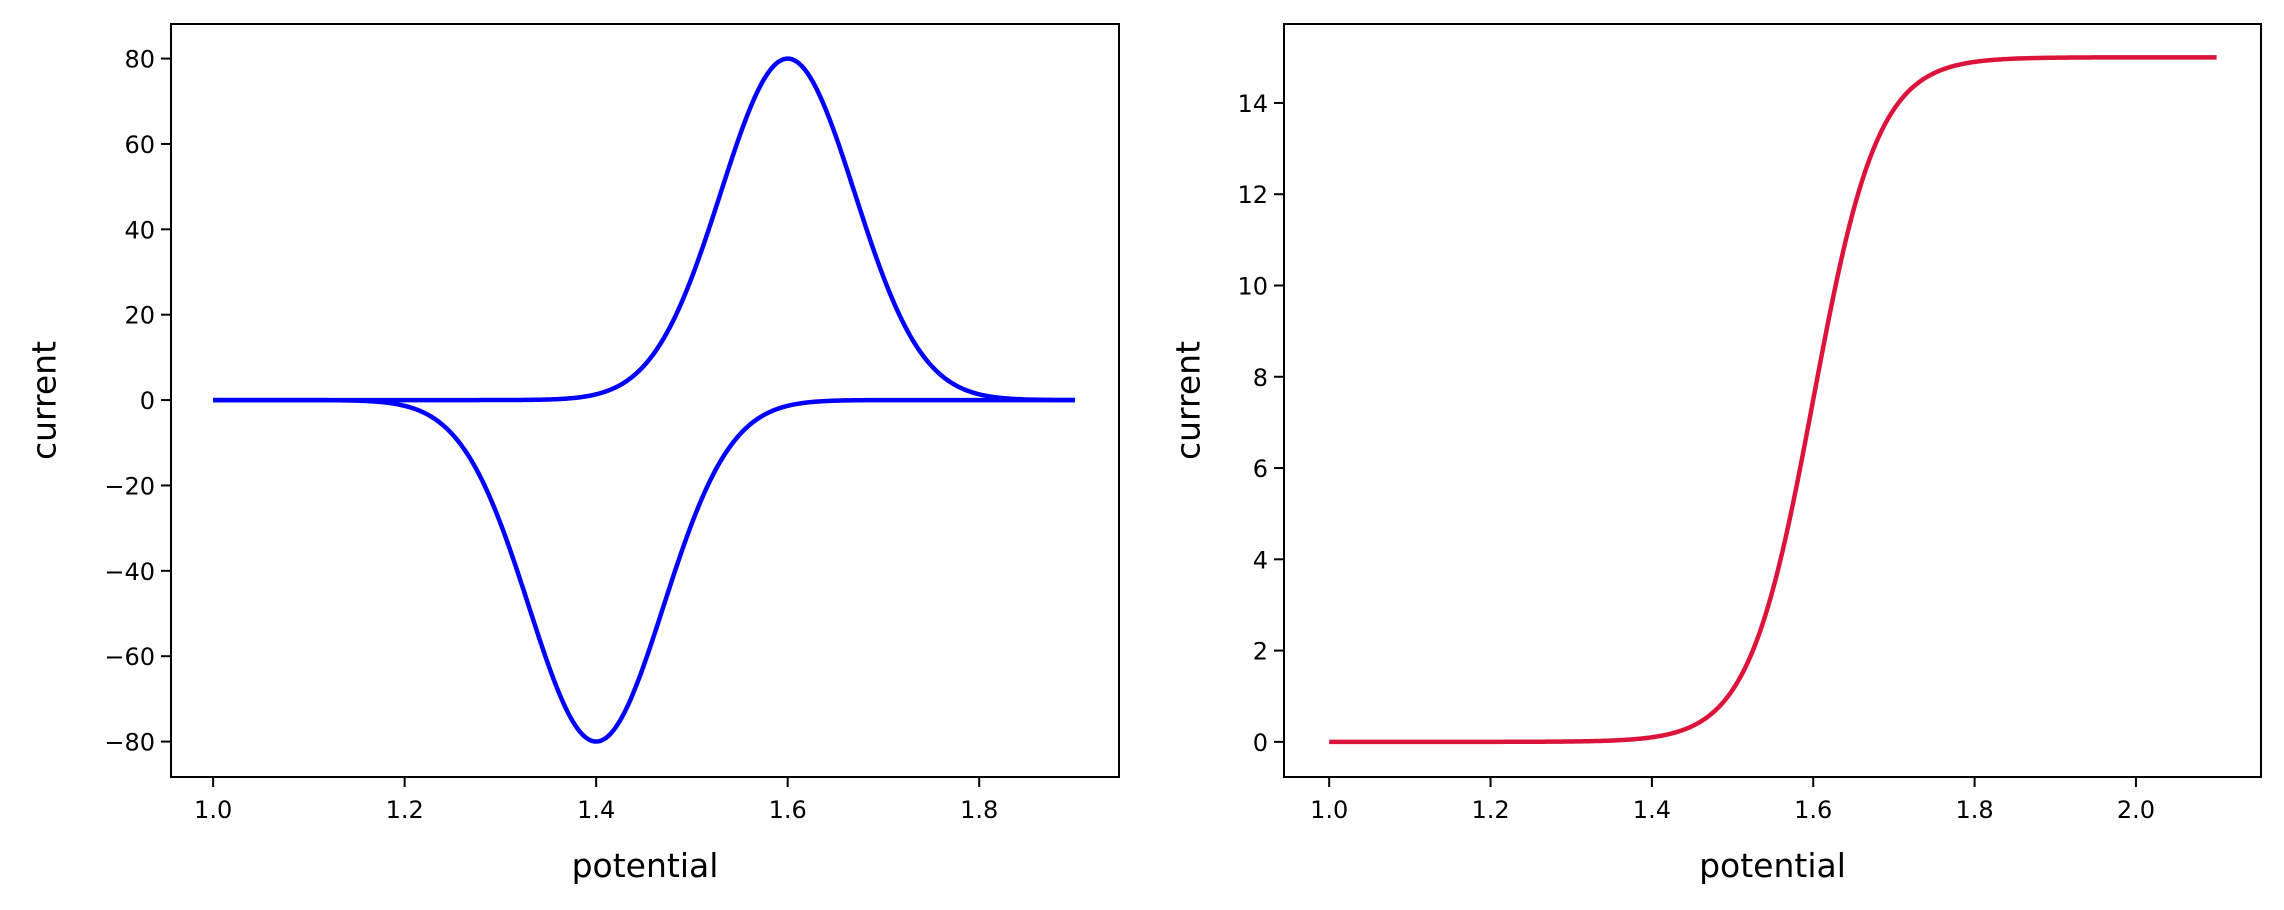 This screenshot has height=910, width=2284. What do you see at coordinates (644, 570) in the screenshot?
I see `data-line` at bounding box center [644, 570].